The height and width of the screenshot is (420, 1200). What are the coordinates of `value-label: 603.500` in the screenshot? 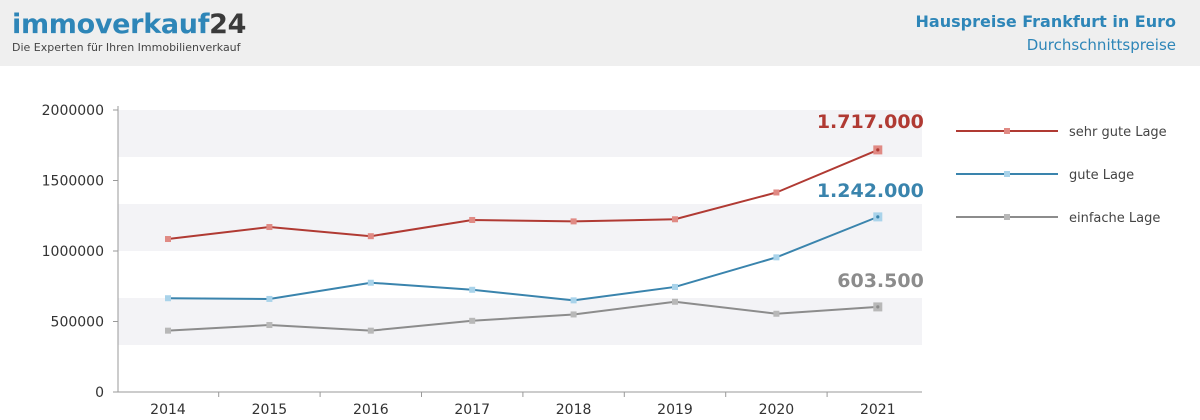 It's located at (880, 281).